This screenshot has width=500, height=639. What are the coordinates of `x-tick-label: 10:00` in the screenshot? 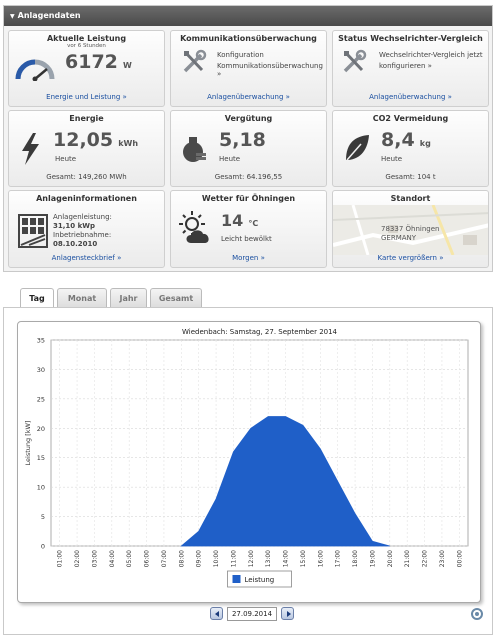 It's located at (216, 558).